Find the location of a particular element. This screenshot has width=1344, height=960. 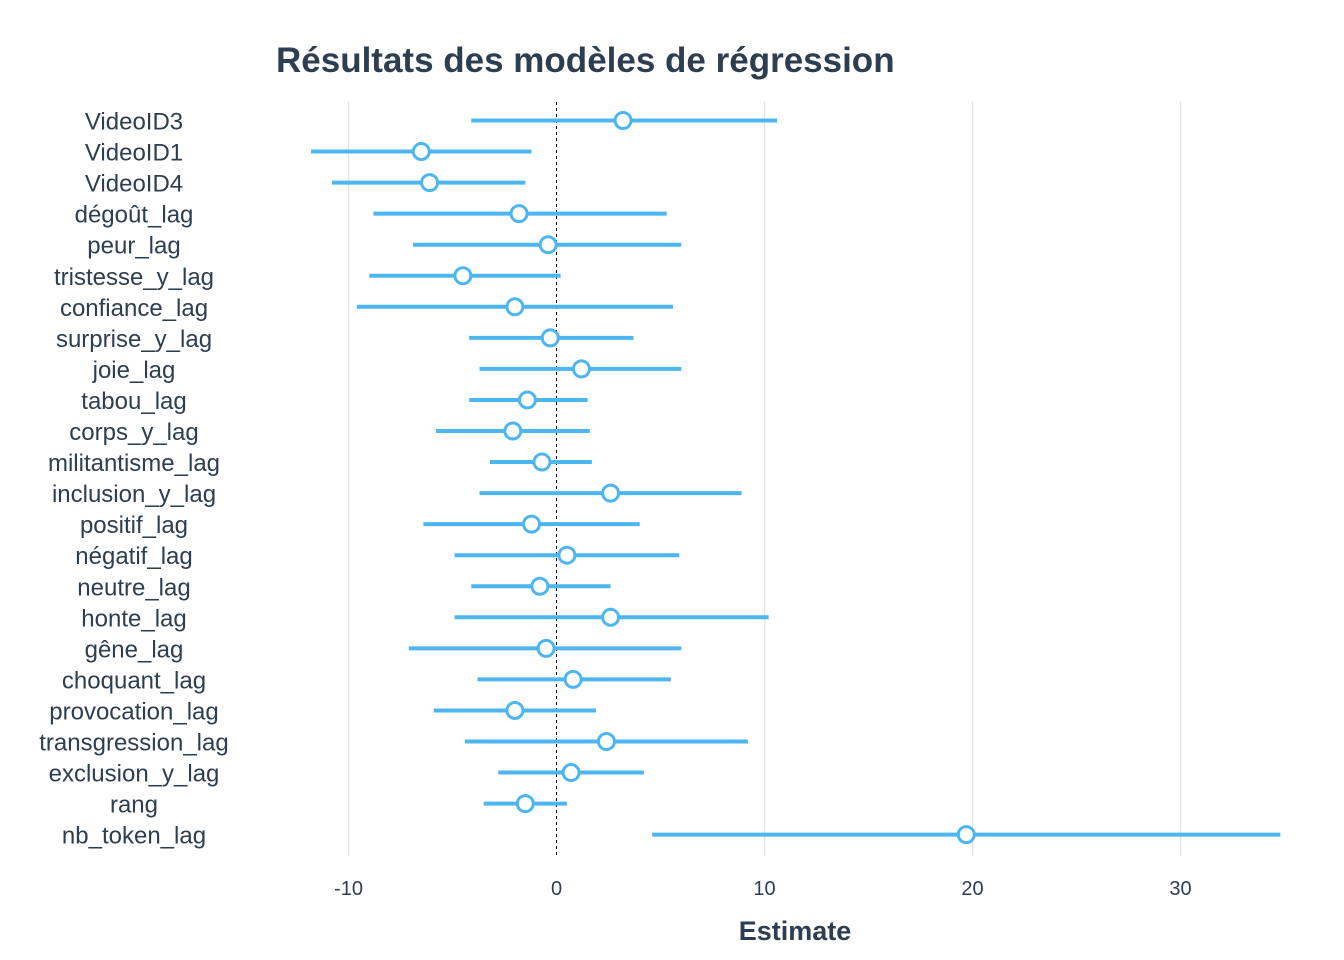

y-tick-label: tabou_lag is located at coordinates (133, 401).